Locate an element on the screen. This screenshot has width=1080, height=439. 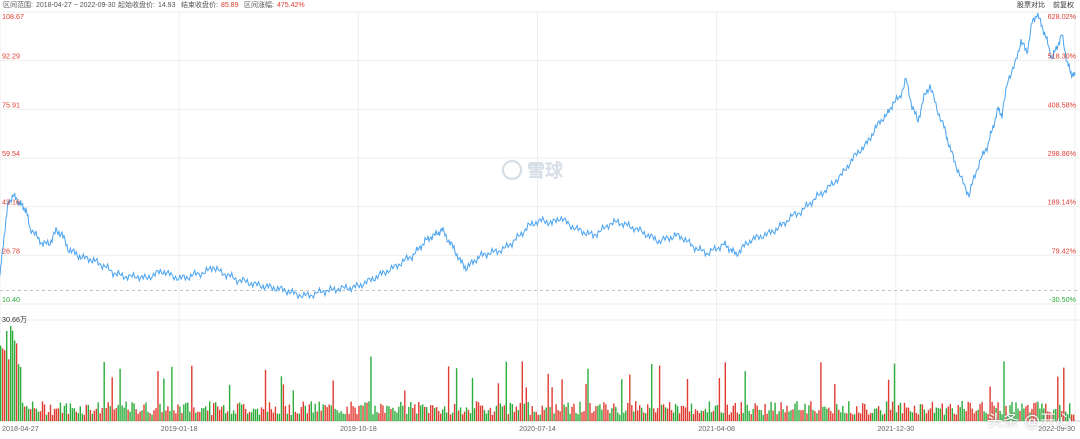
start-price-value: 14.93 is located at coordinates (166, 5).